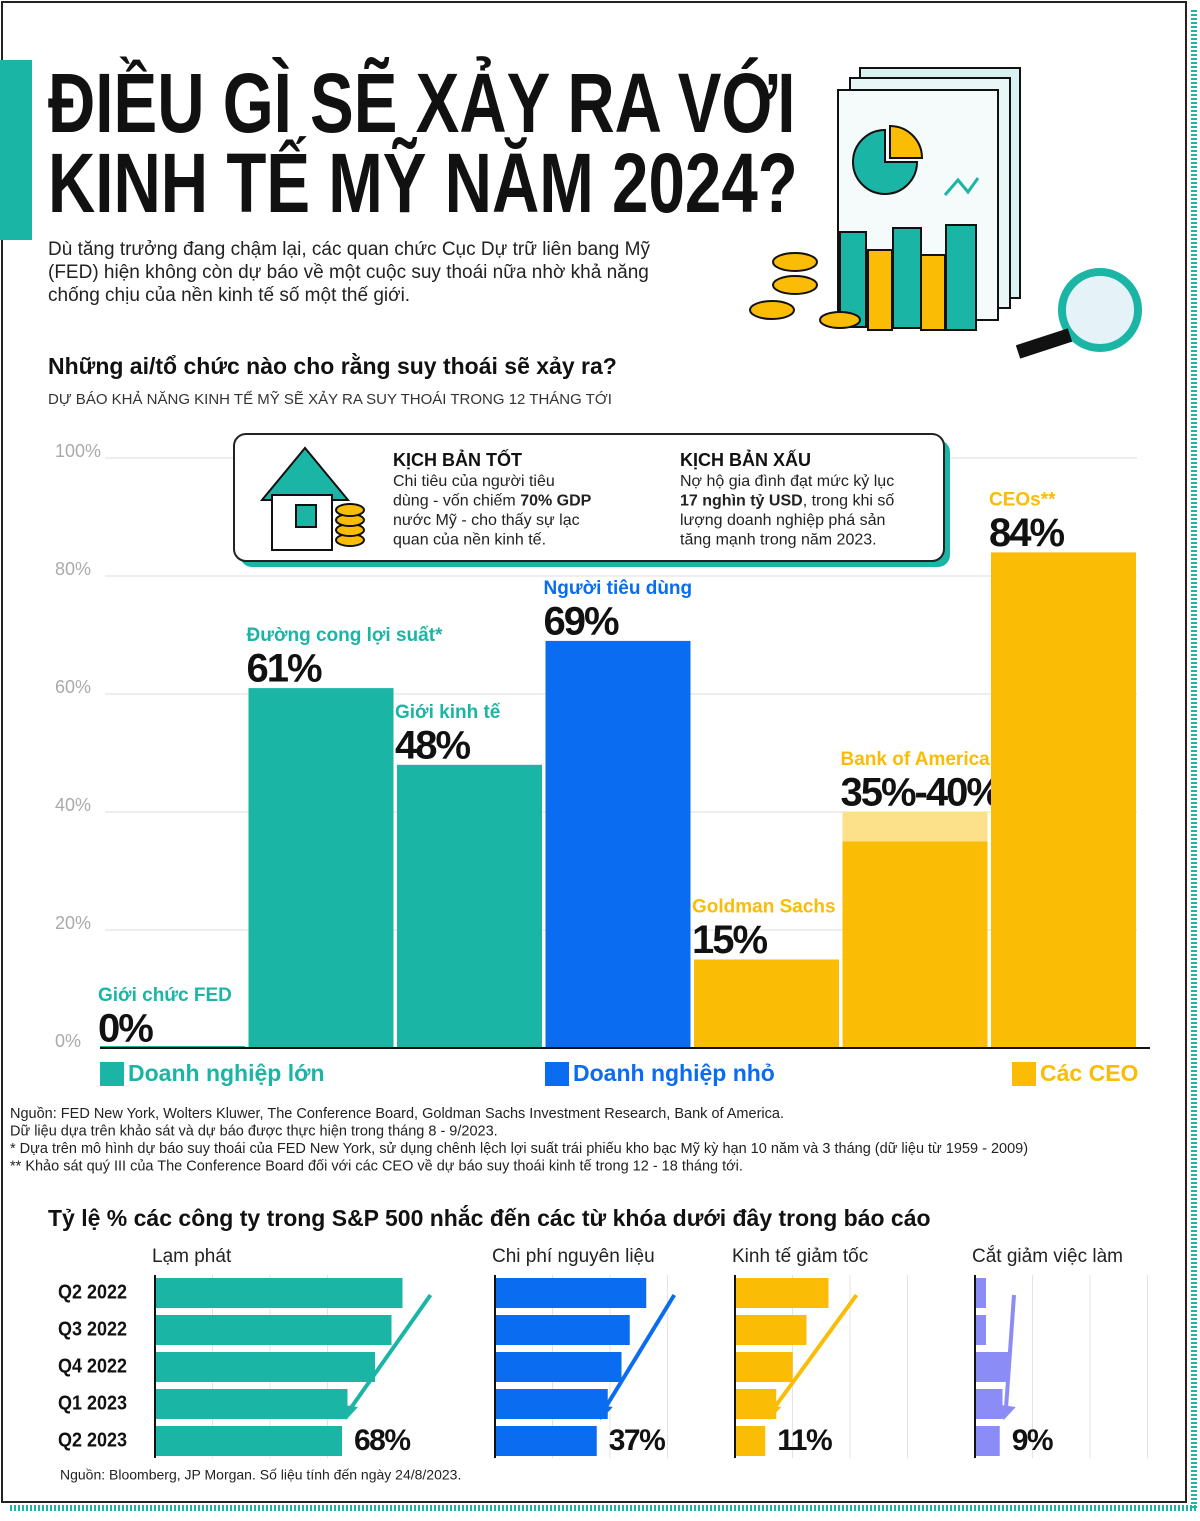 The width and height of the screenshot is (1200, 1521). Describe the element at coordinates (1032, 1440) in the screenshot. I see `value-label: 9%` at that location.